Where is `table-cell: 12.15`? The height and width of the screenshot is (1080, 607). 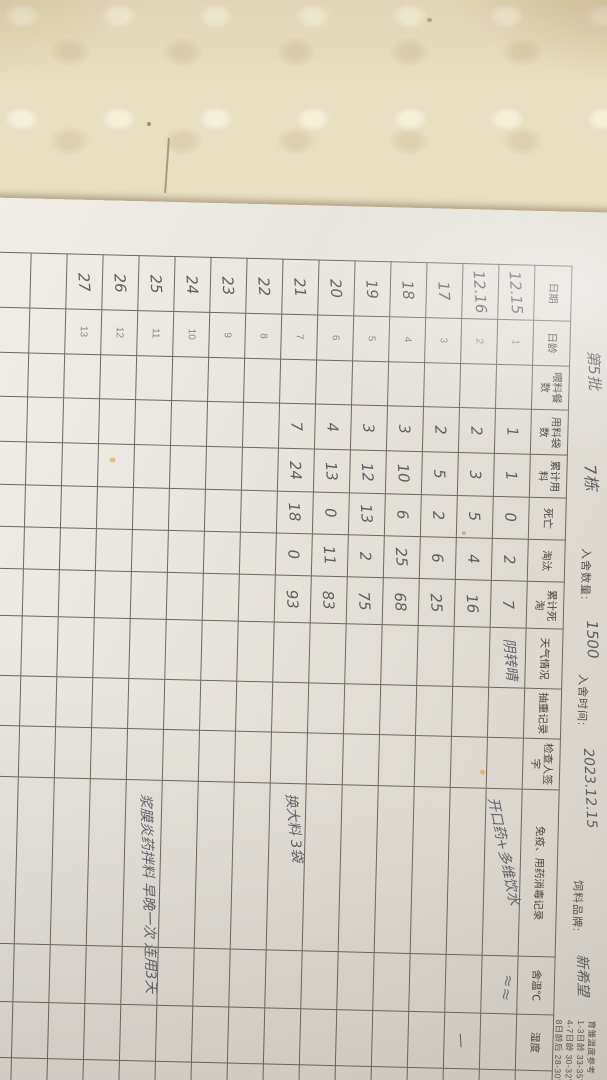 table-cell: 12.15 is located at coordinates (516, 292).